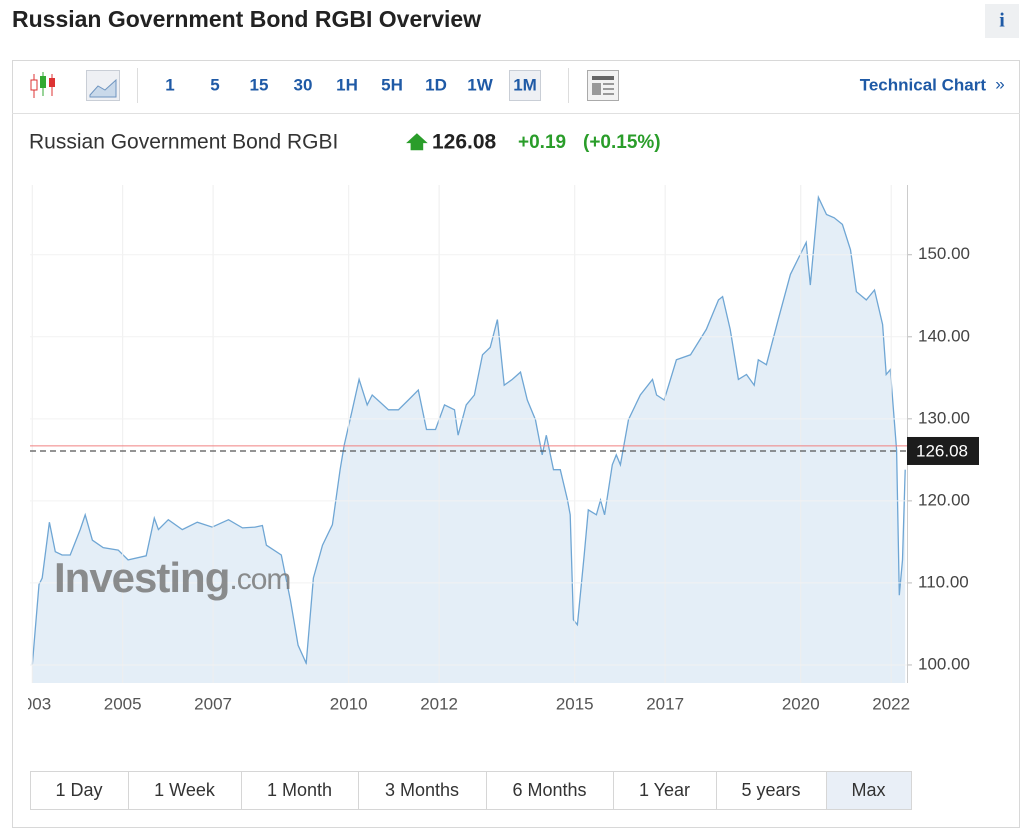 The height and width of the screenshot is (831, 1024). Describe the element at coordinates (944, 663) in the screenshot. I see `y-tick-label: 100.00` at that location.